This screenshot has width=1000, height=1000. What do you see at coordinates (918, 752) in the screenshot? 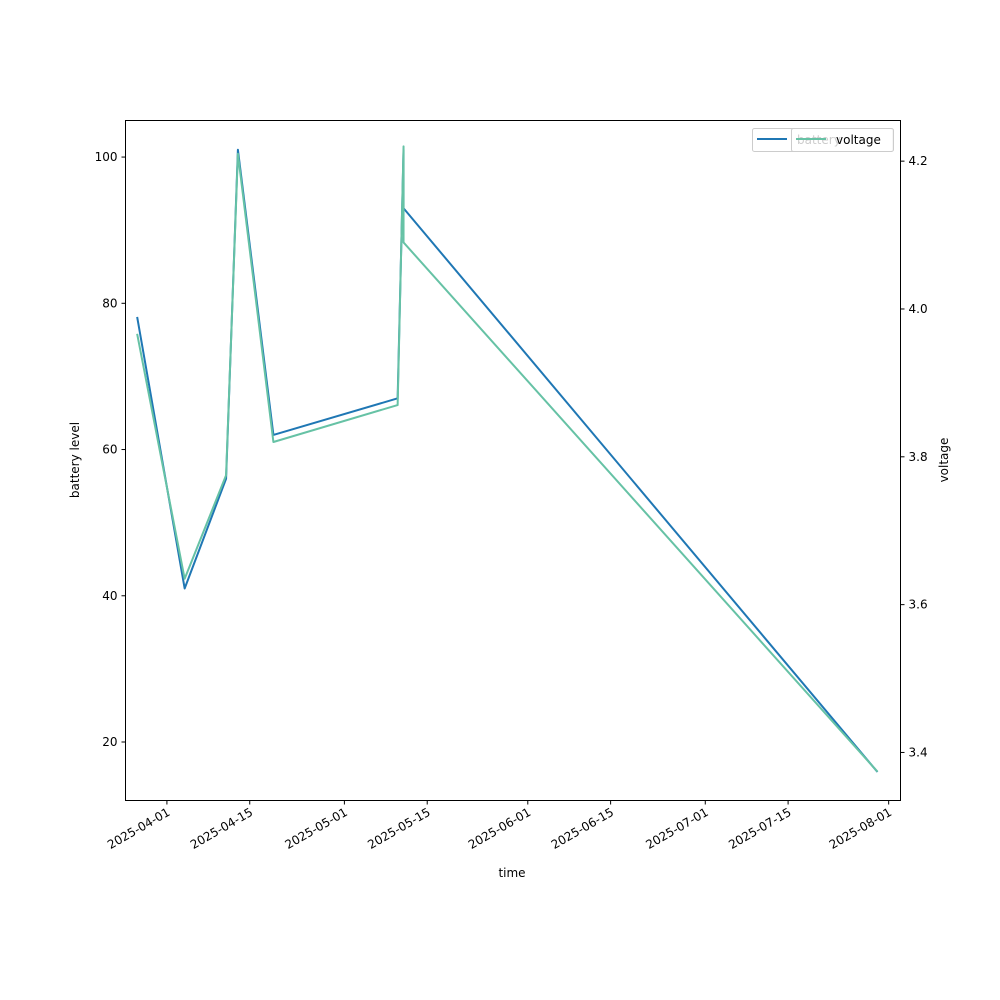
I see `right-y-tick-label: 3.4` at bounding box center [918, 752].